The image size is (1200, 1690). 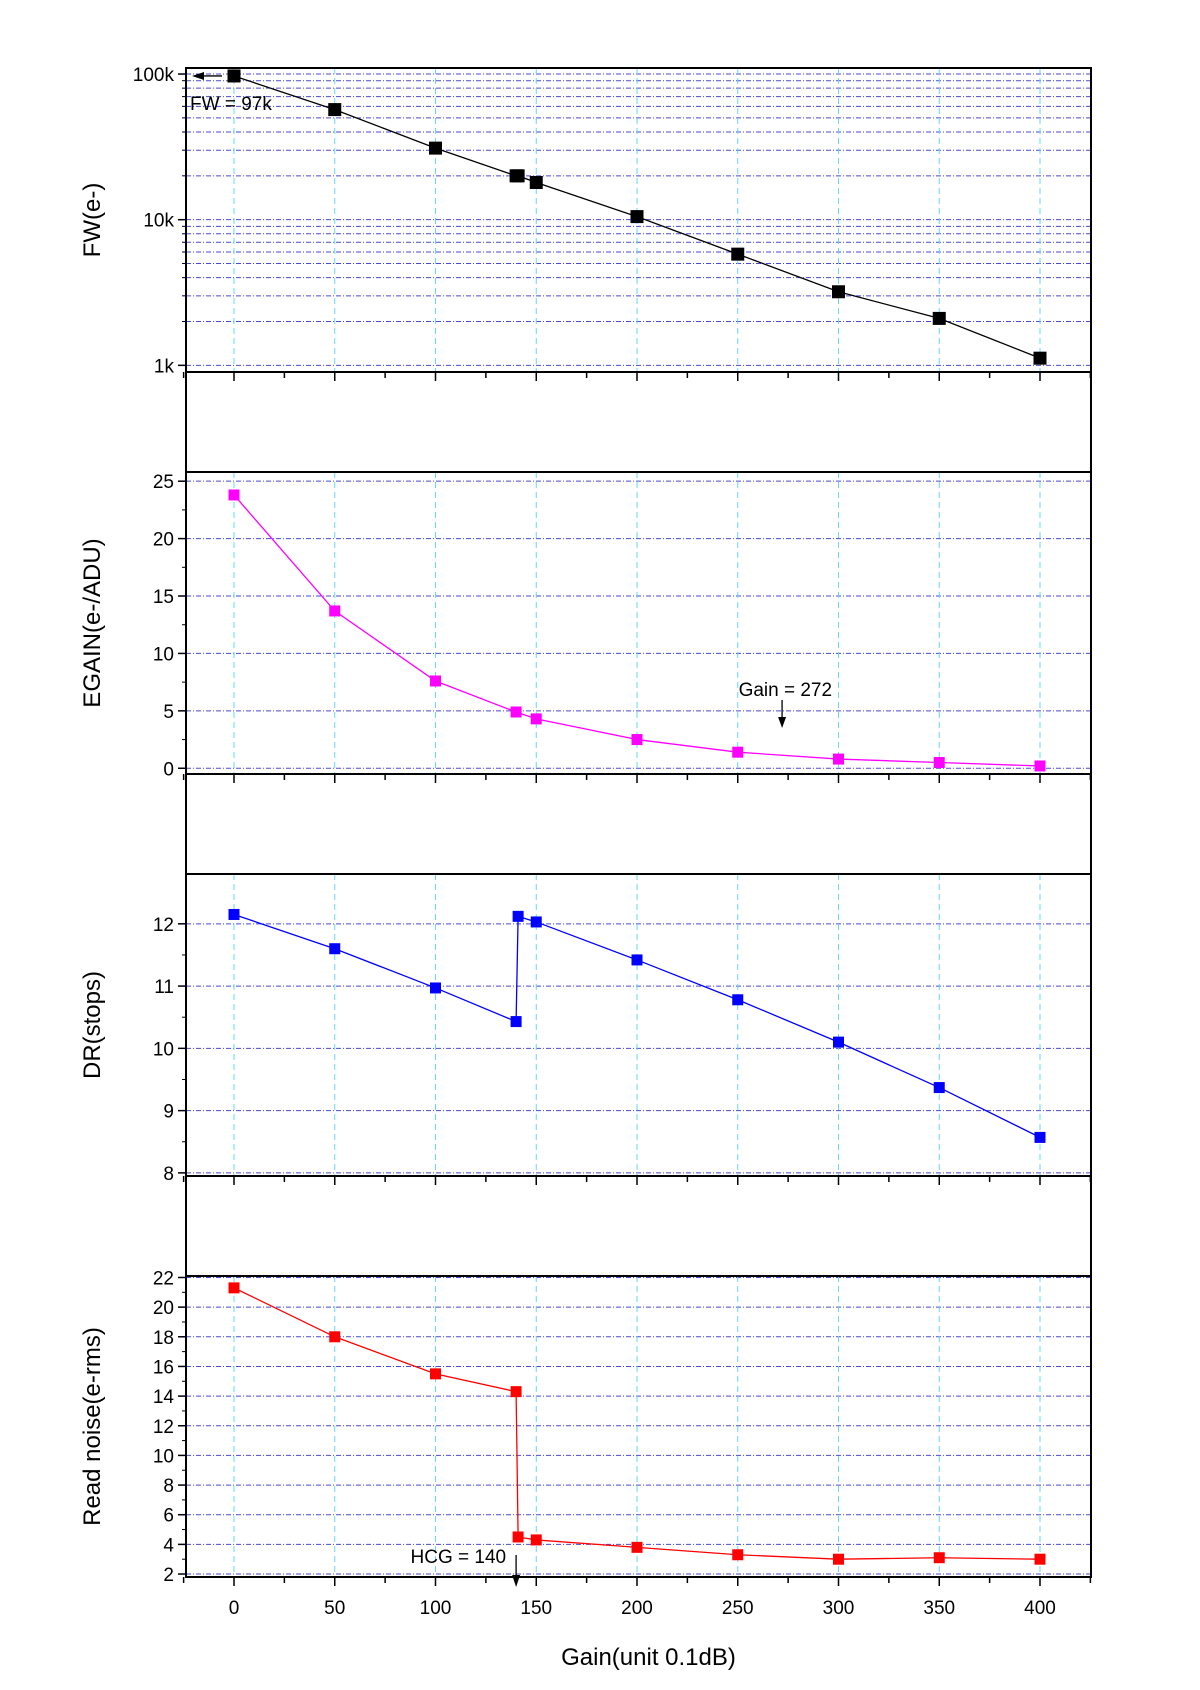 What do you see at coordinates (163, 597) in the screenshot?
I see `y-tick-label: 15` at bounding box center [163, 597].